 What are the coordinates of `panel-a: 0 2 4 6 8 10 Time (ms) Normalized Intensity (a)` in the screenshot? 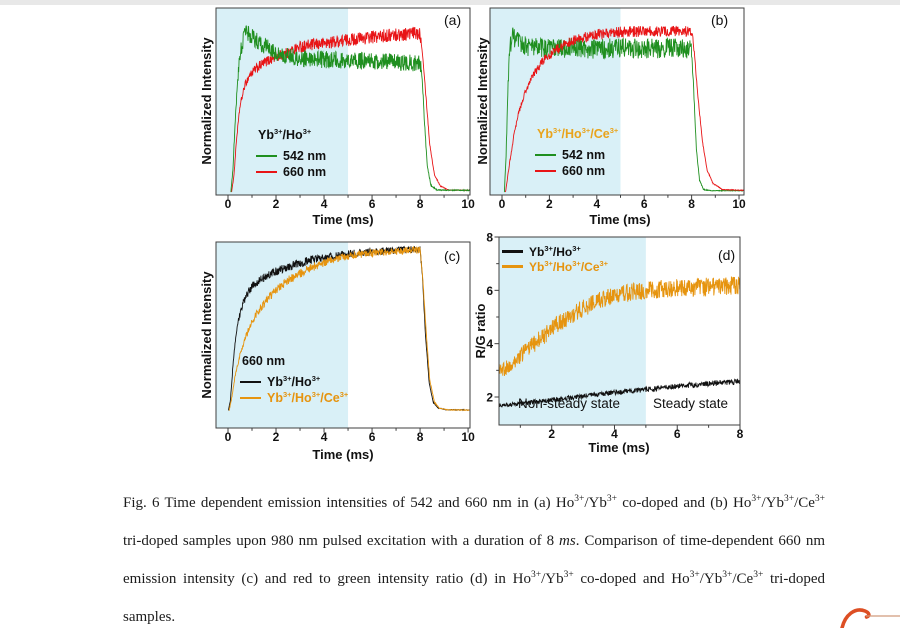 It's located at (337, 117).